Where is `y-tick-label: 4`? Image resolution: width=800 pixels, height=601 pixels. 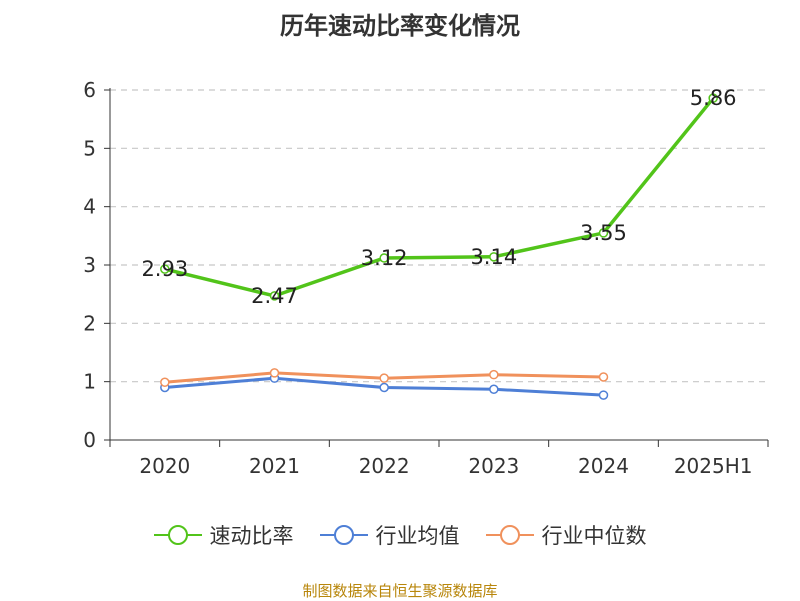 y-tick-label: 4 is located at coordinates (89, 207).